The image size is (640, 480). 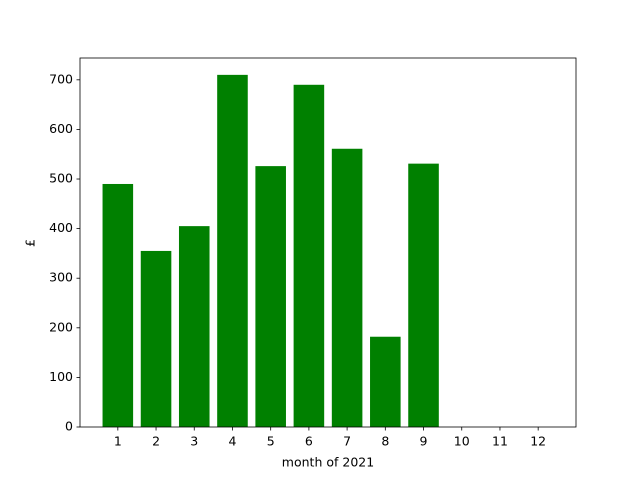 What do you see at coordinates (462, 441) in the screenshot?
I see `x-tick-label: 10` at bounding box center [462, 441].